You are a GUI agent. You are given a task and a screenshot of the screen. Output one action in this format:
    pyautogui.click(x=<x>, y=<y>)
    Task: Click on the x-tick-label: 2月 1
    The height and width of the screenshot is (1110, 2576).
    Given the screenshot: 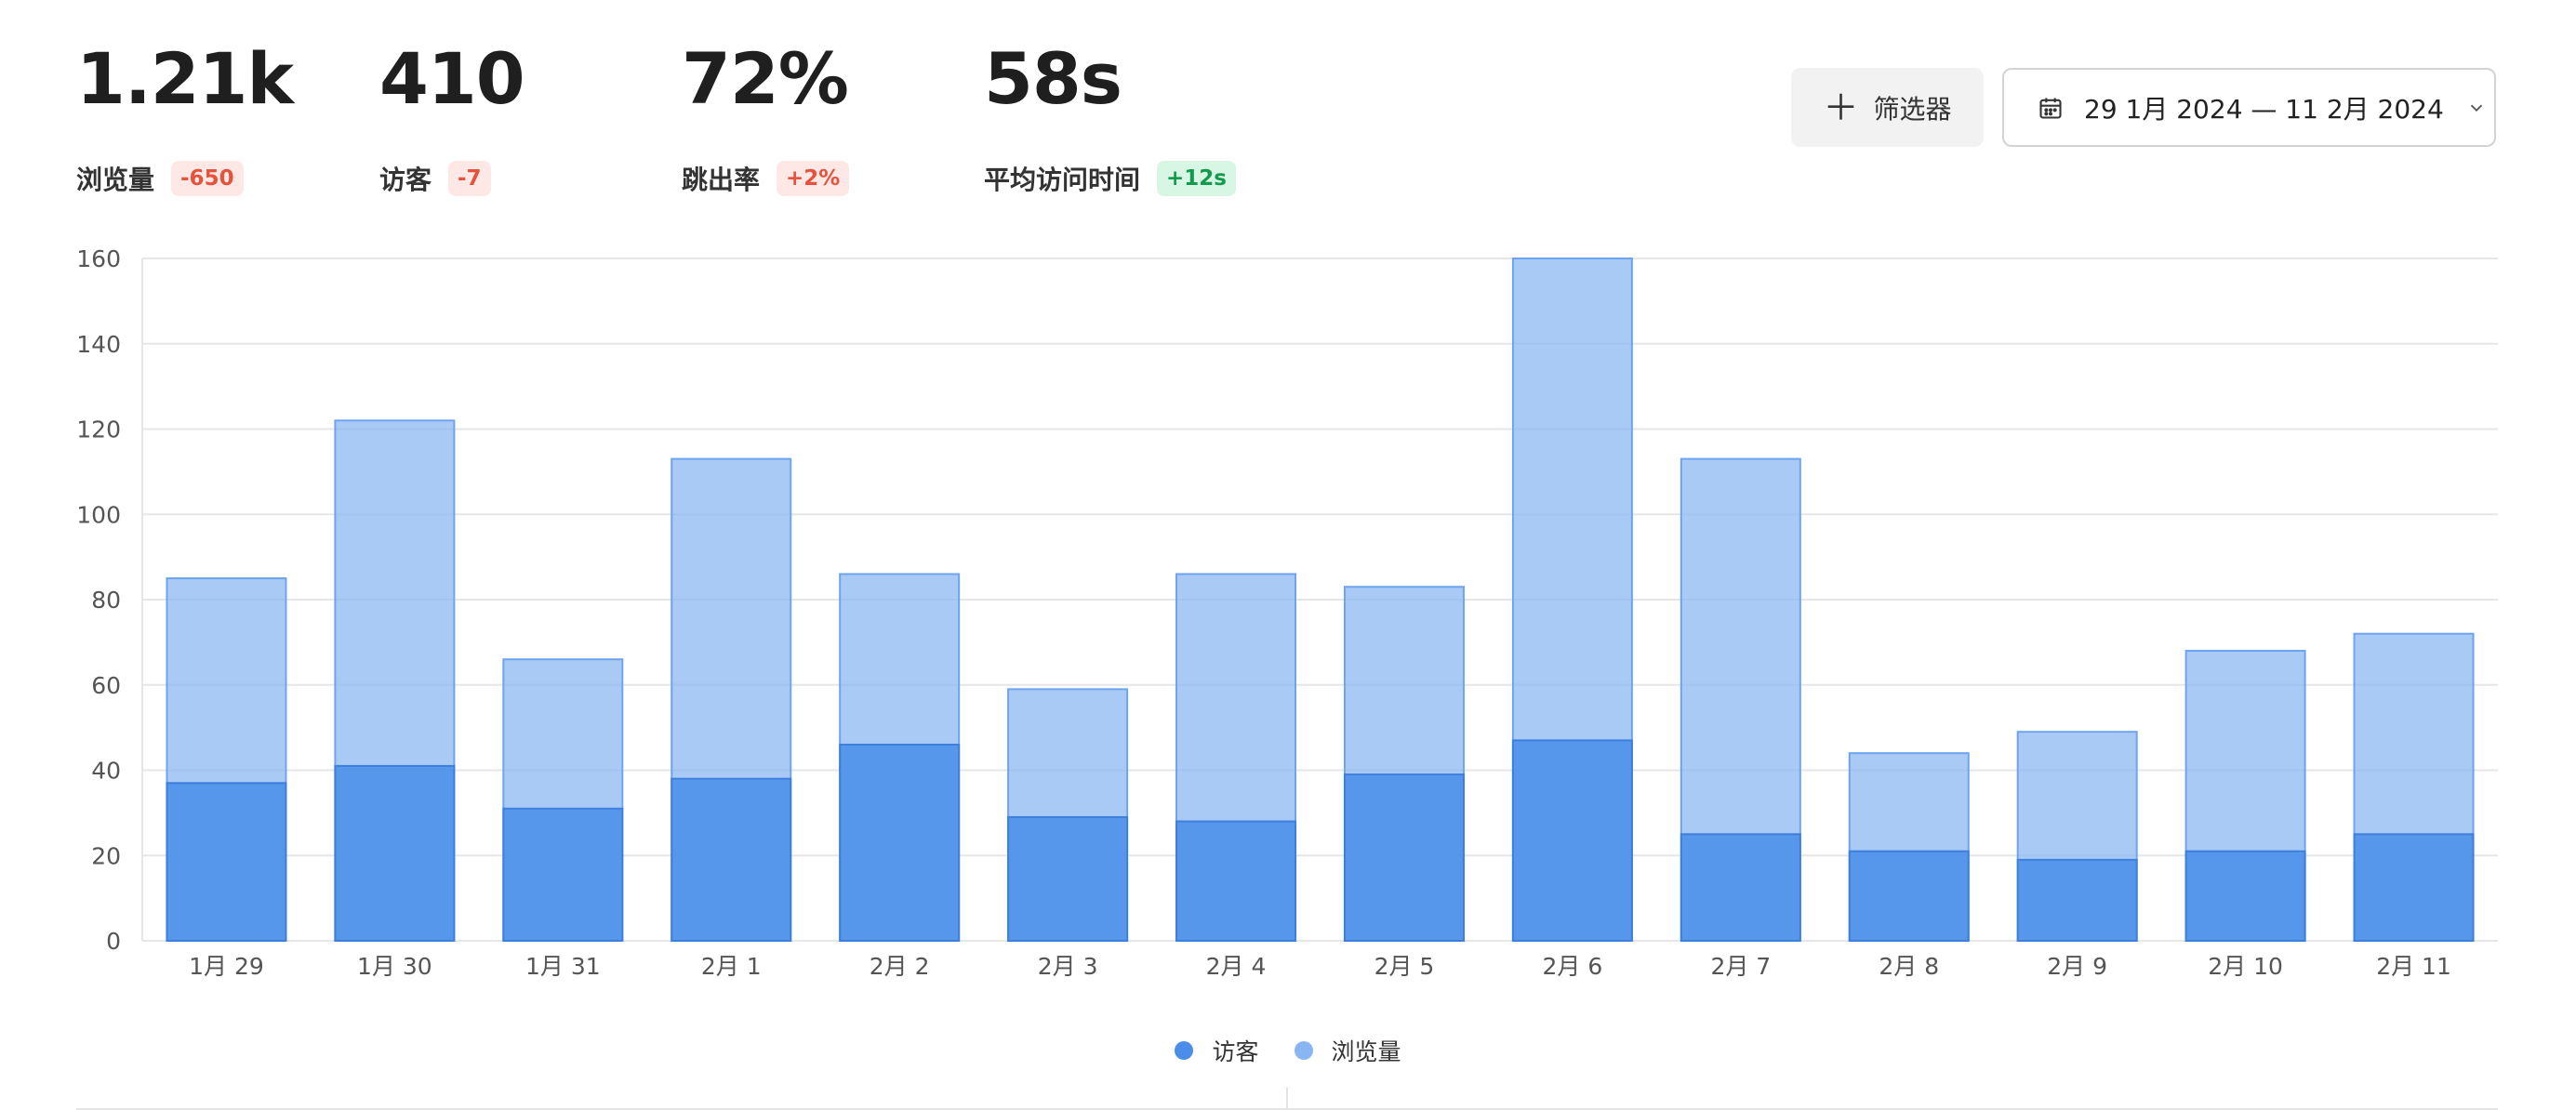 What is the action you would take?
    pyautogui.click(x=731, y=966)
    